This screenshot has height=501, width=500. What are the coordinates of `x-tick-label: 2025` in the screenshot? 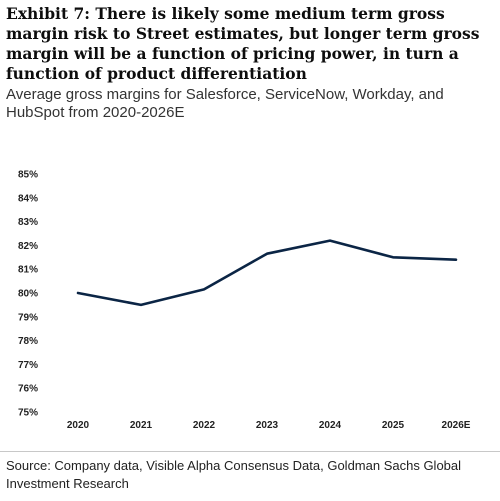 It's located at (393, 425).